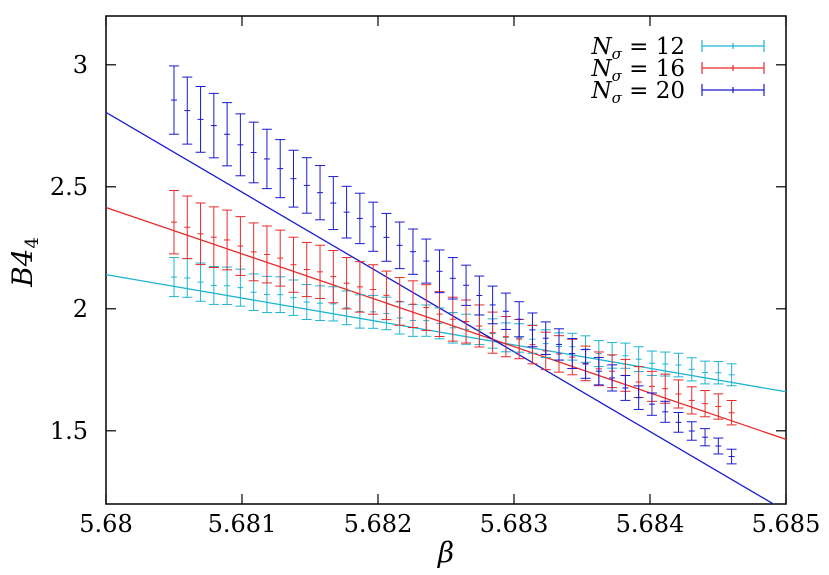 The width and height of the screenshot is (829, 575). I want to click on x-tick-label: 5.684, so click(650, 524).